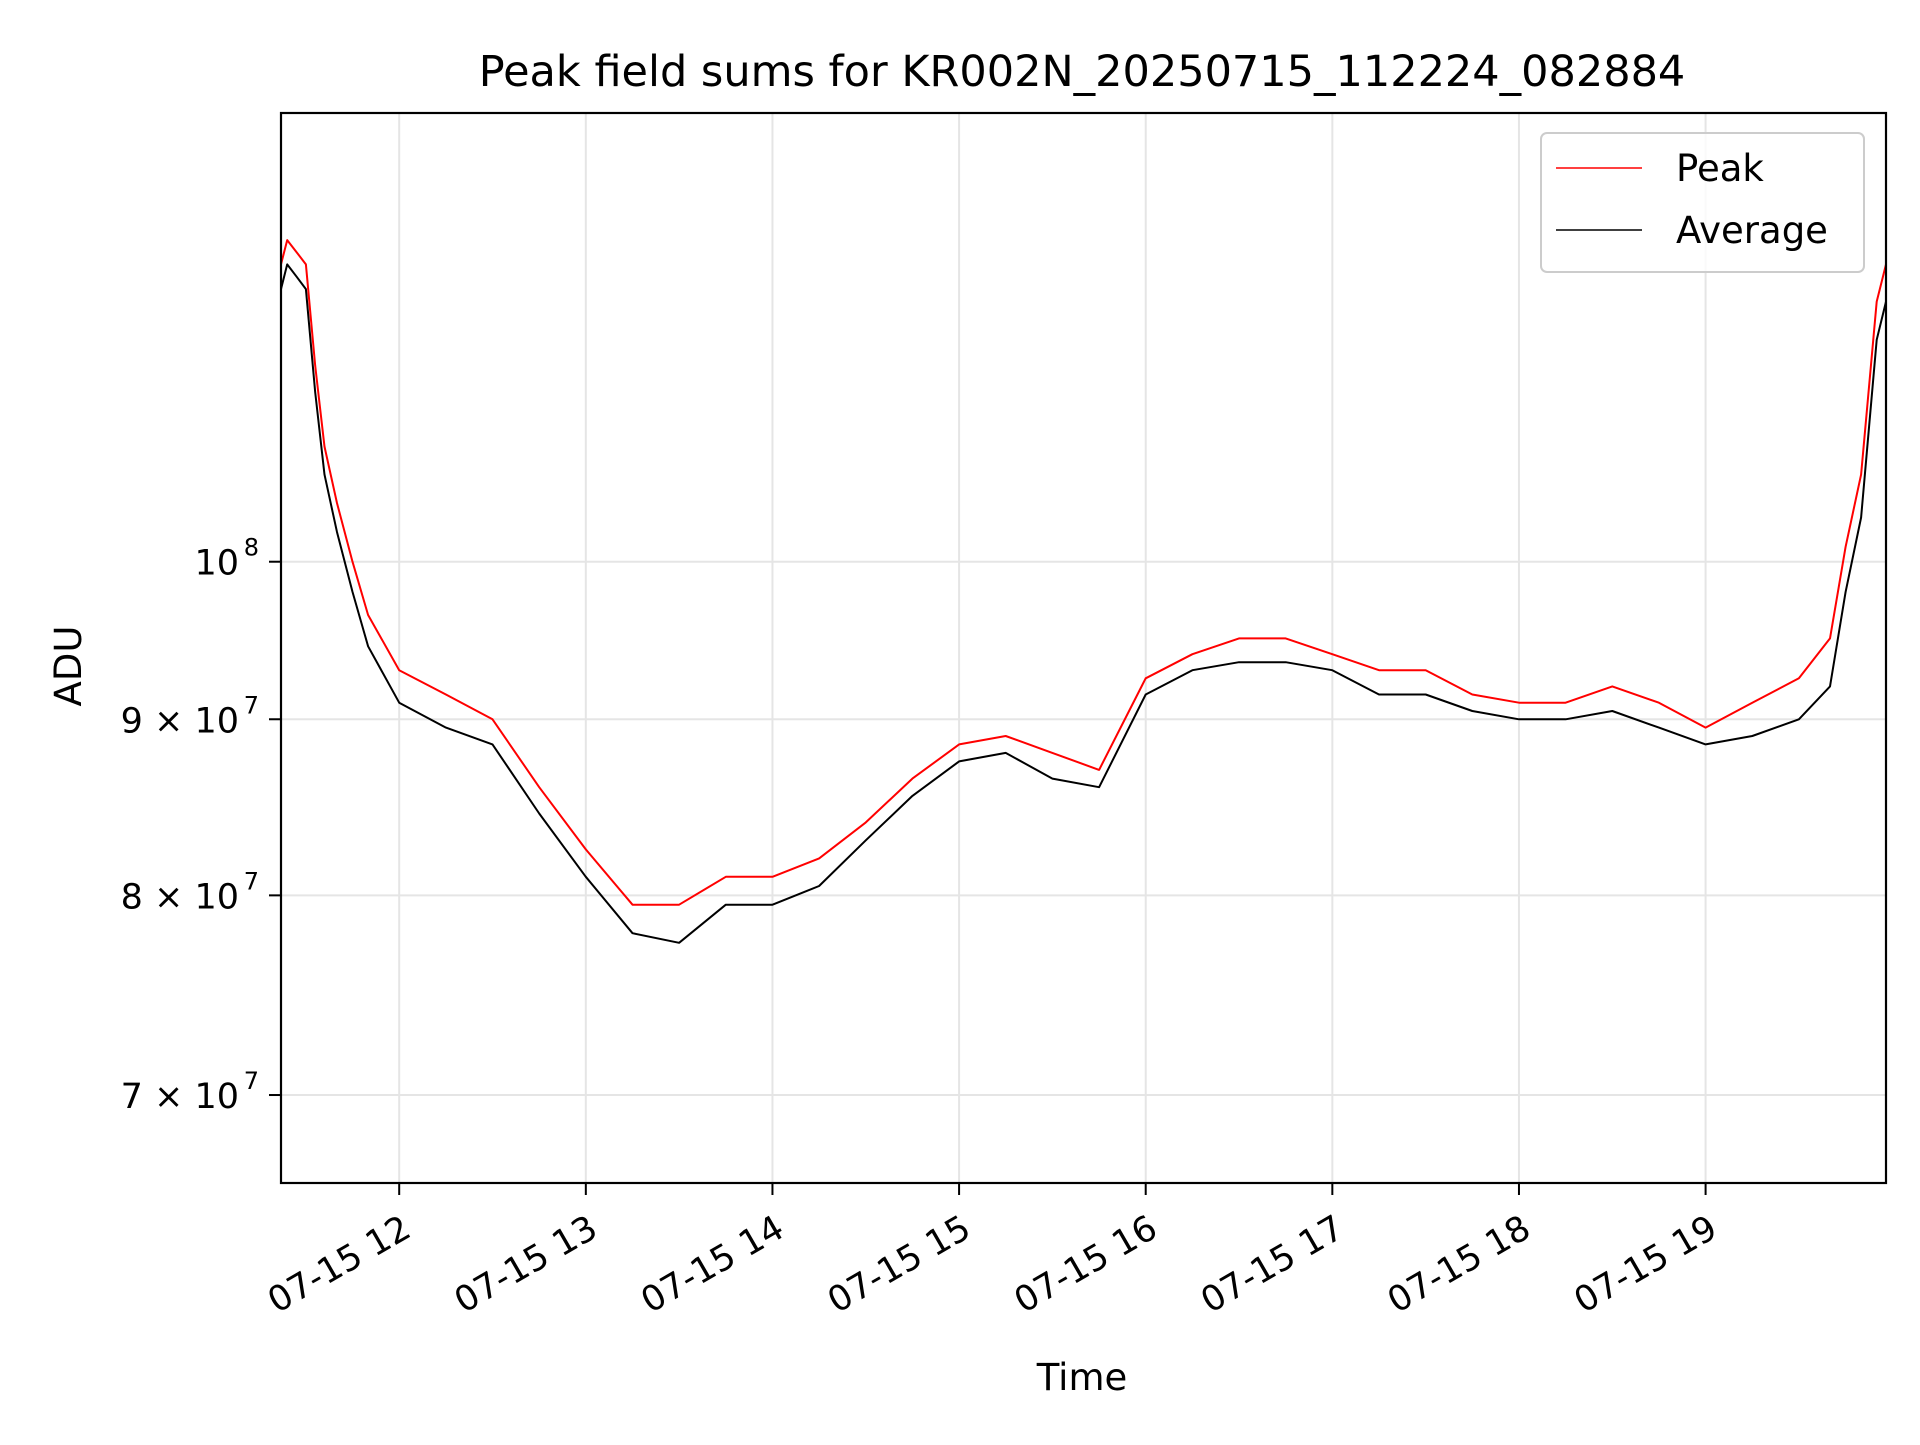  Describe the element at coordinates (1702, 202) in the screenshot. I see `legend: Peak Average` at that location.